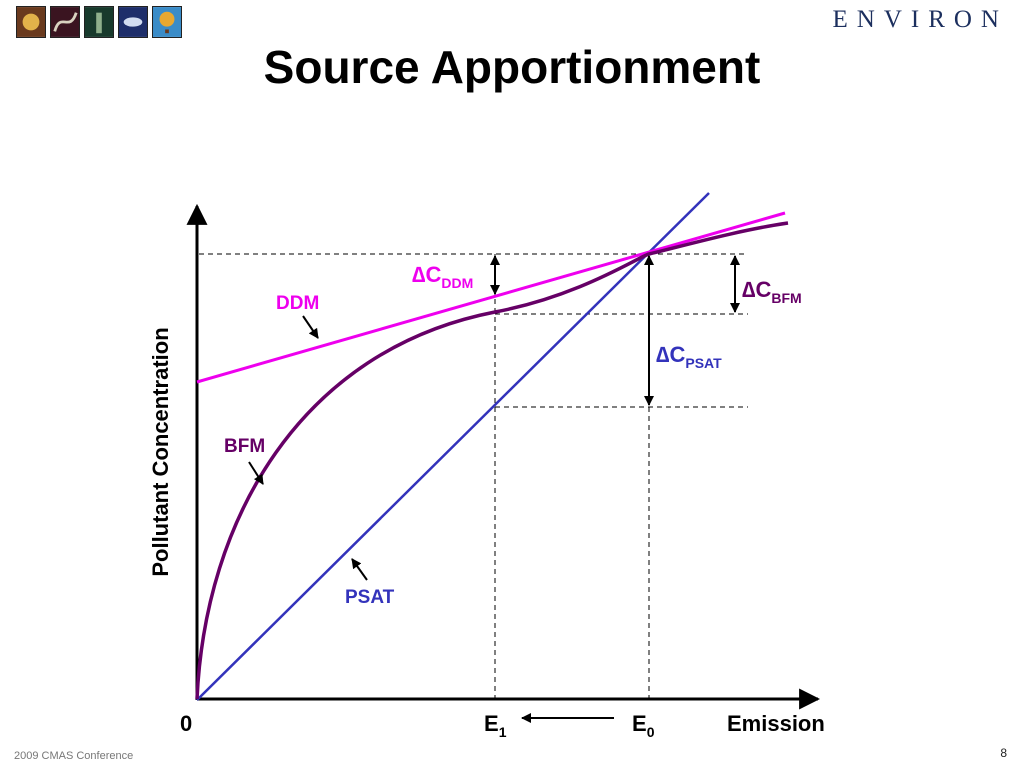  Describe the element at coordinates (639, 723) in the screenshot. I see `e0-main: E` at that location.